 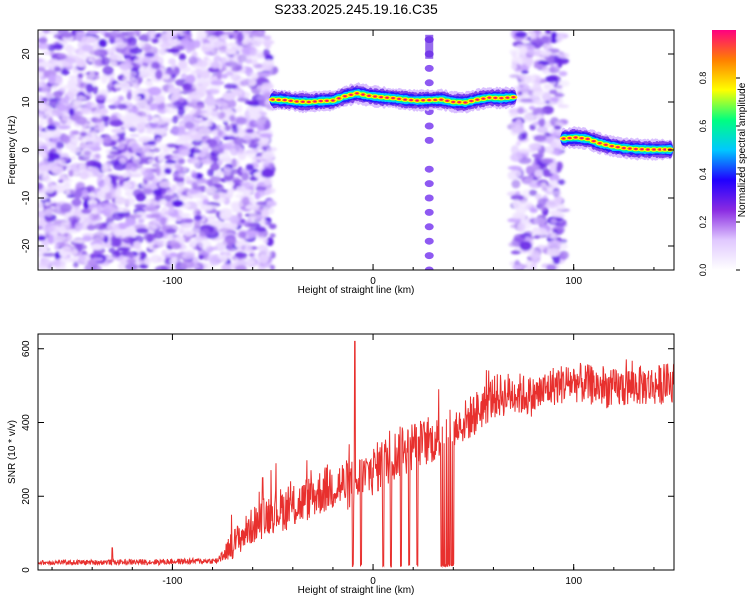 What do you see at coordinates (573, 581) in the screenshot?
I see `snr-xtick-label: 100` at bounding box center [573, 581].